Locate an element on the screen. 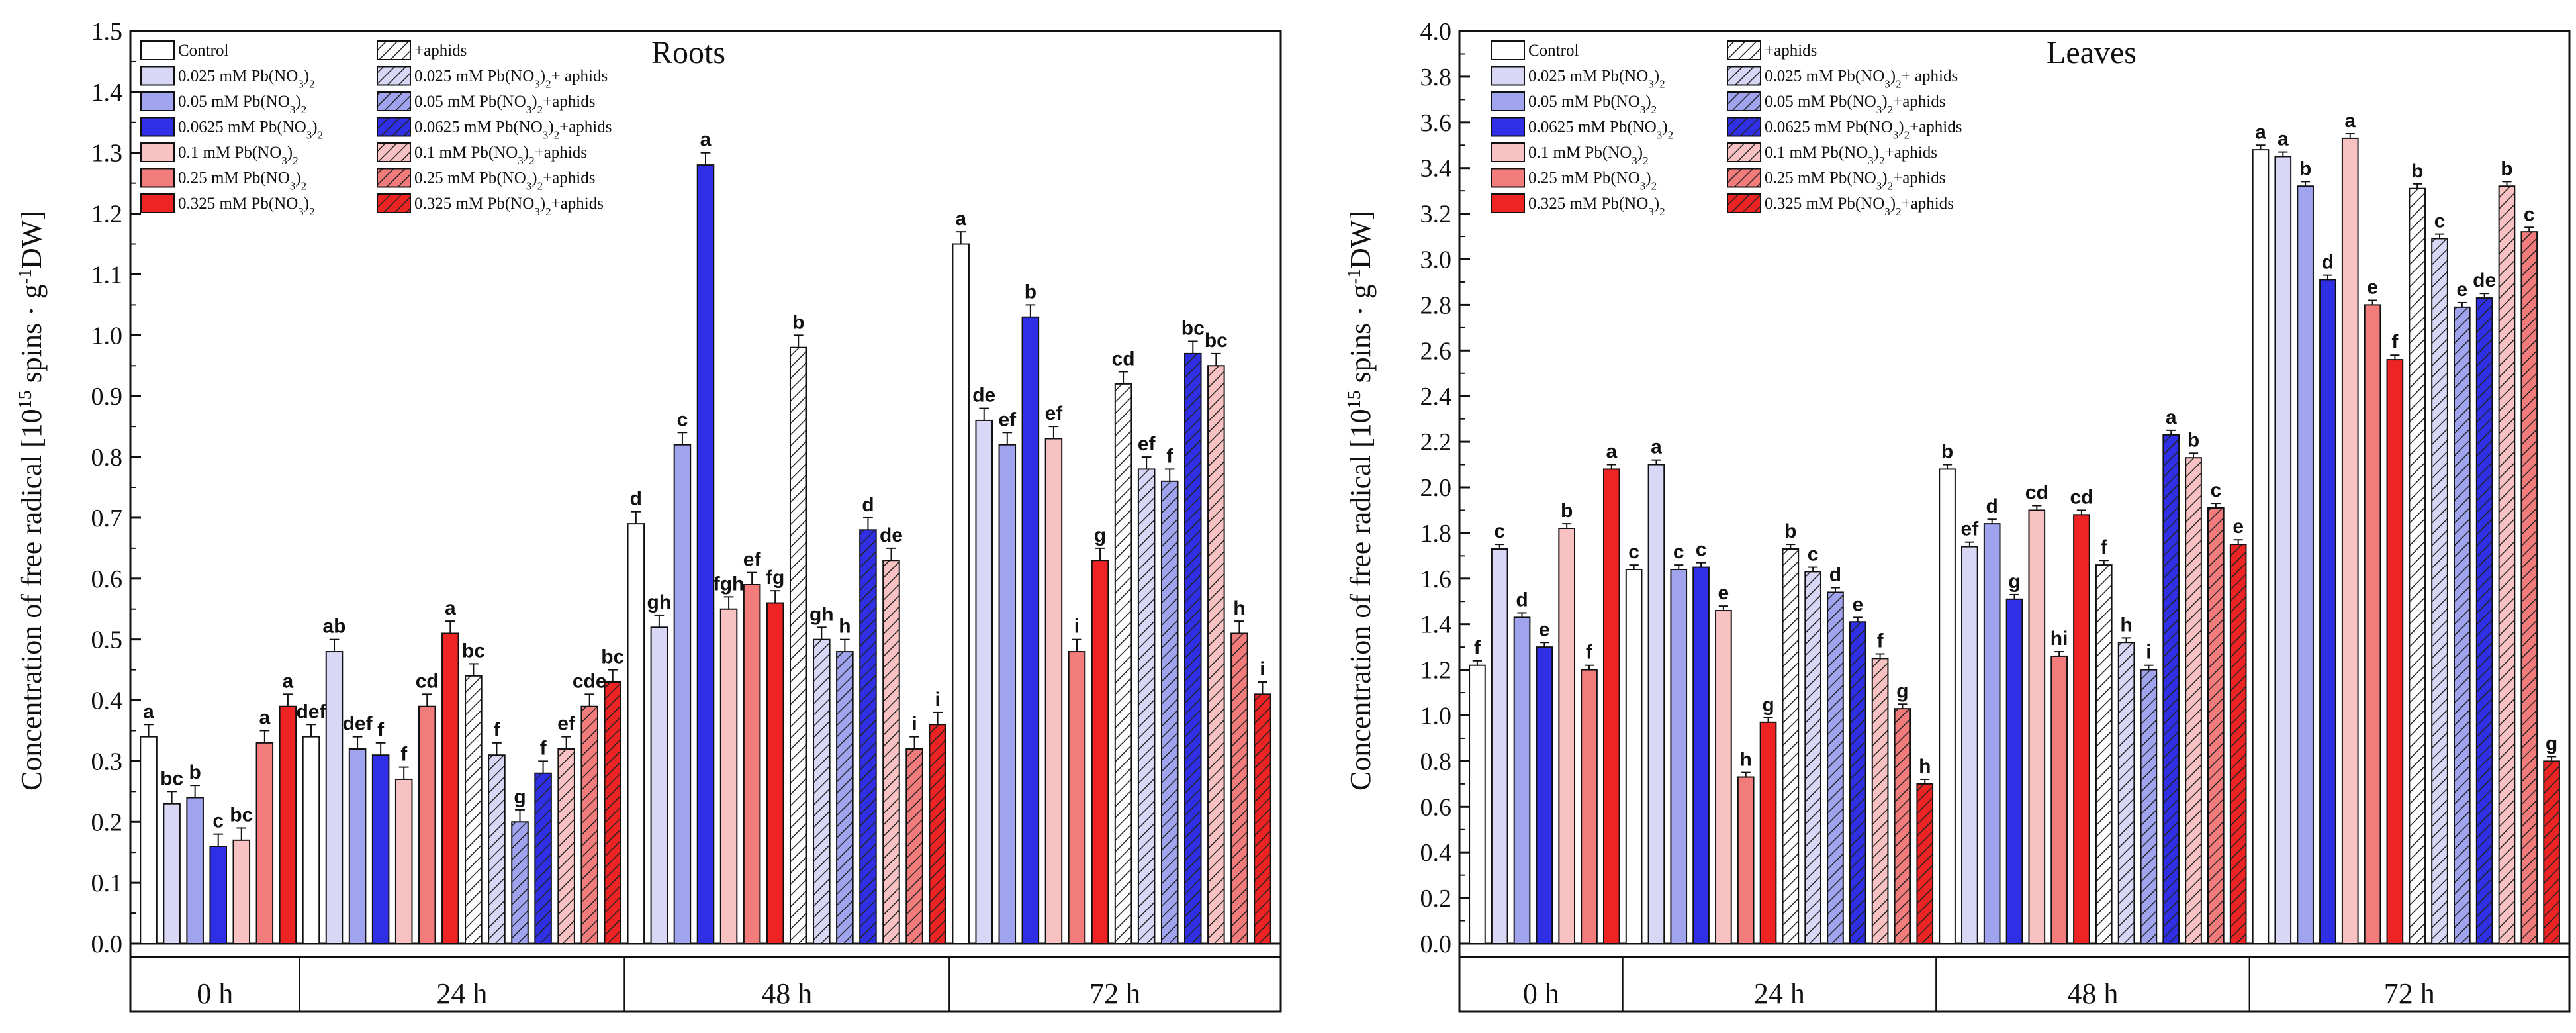 The height and width of the screenshot is (1033, 2576). legend-label: 0.1 mM Pb(NO3)2 is located at coordinates (238, 155).